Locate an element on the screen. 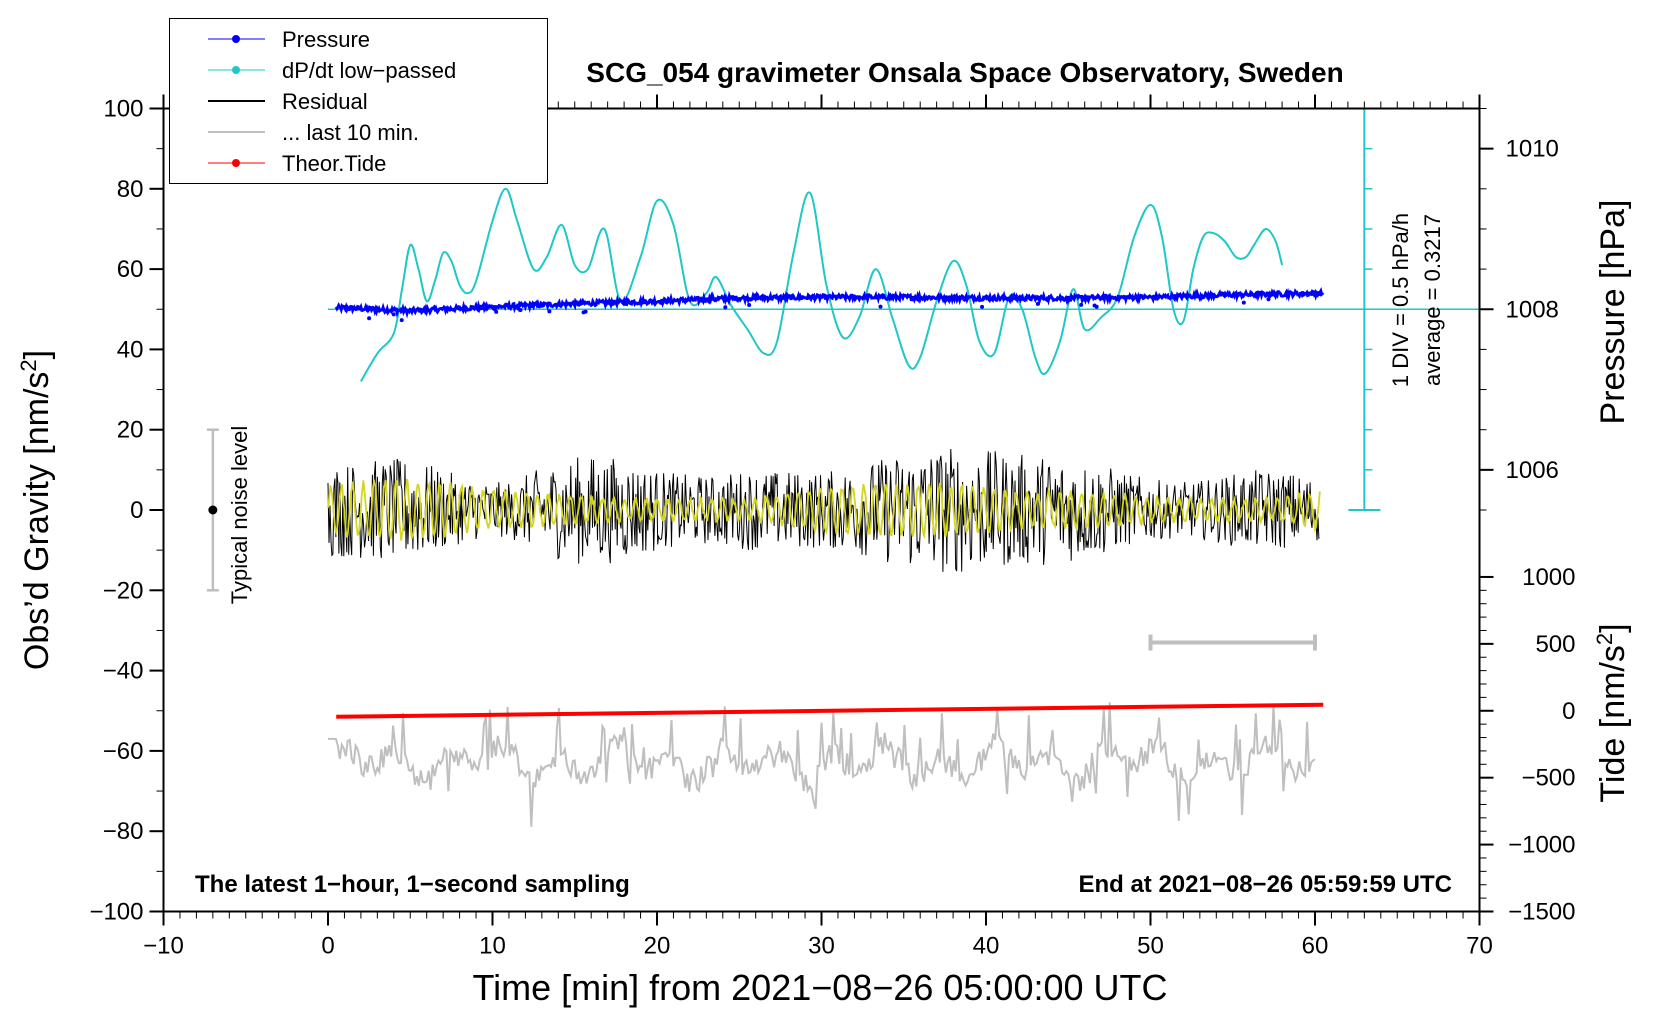  y-tick-label: −100 is located at coordinates (116, 912).